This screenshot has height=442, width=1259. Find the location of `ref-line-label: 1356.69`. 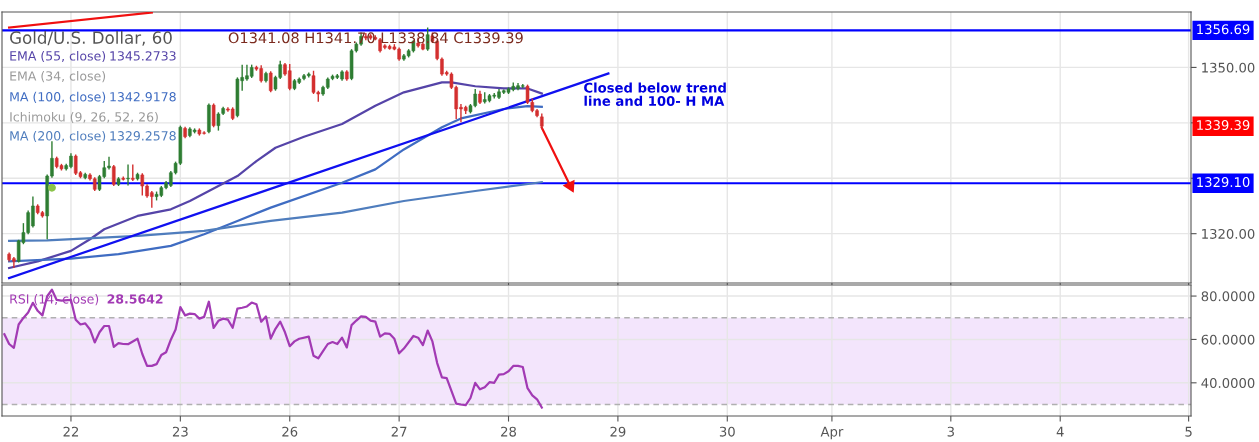

ref-line-label: 1356.69 is located at coordinates (1223, 29).